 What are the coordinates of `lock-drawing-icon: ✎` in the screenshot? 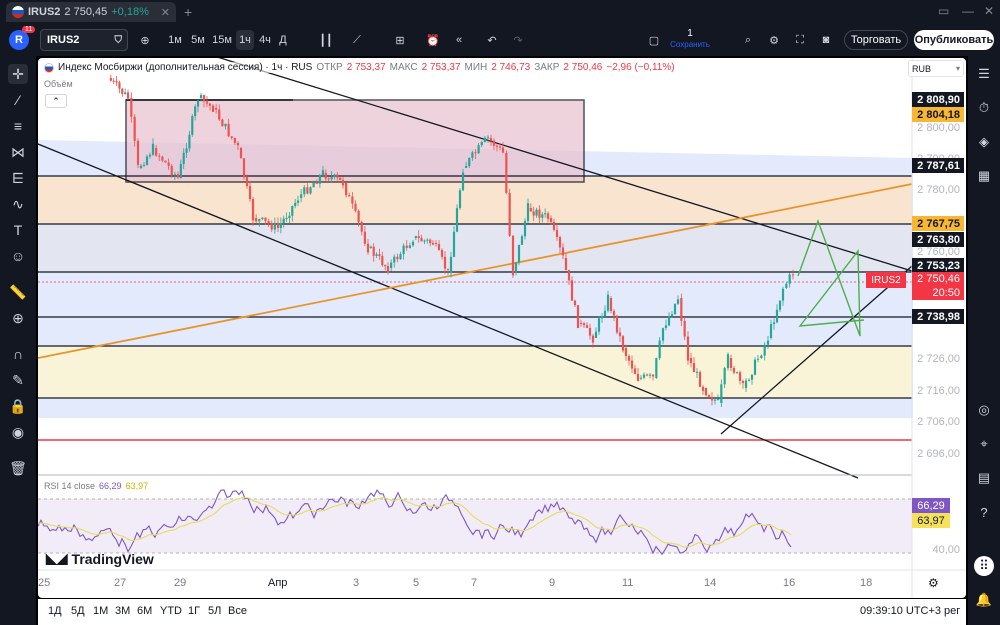 It's located at (18, 379).